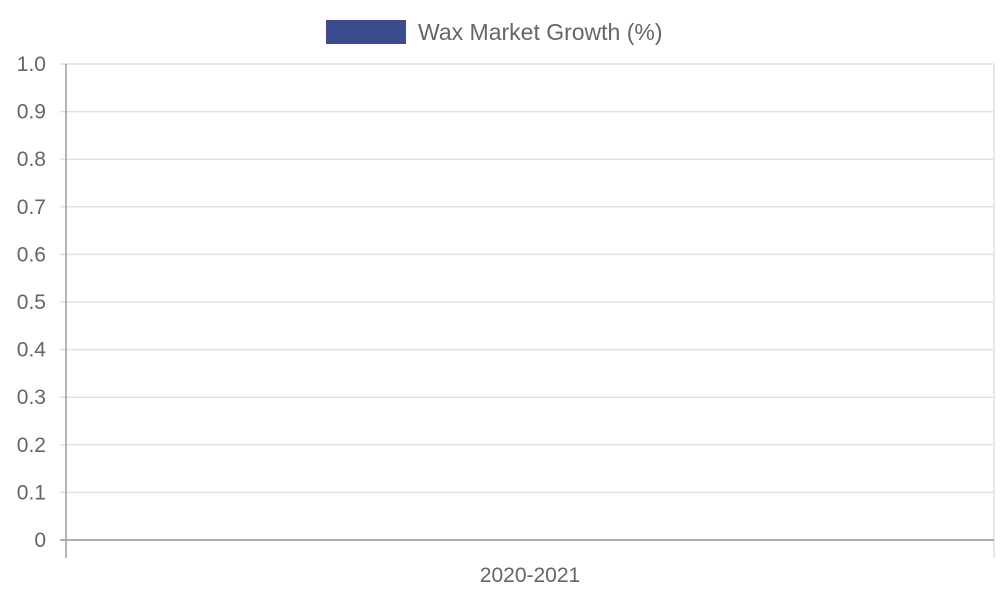 This screenshot has height=605, width=1000. I want to click on x-tick-label: 2020-2021, so click(530, 575).